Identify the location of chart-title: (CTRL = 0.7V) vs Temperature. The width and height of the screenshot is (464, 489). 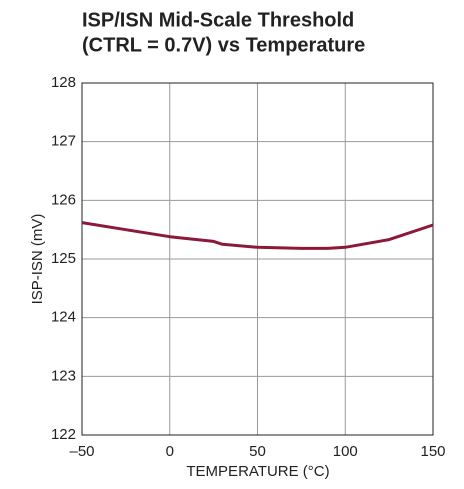
(223, 45).